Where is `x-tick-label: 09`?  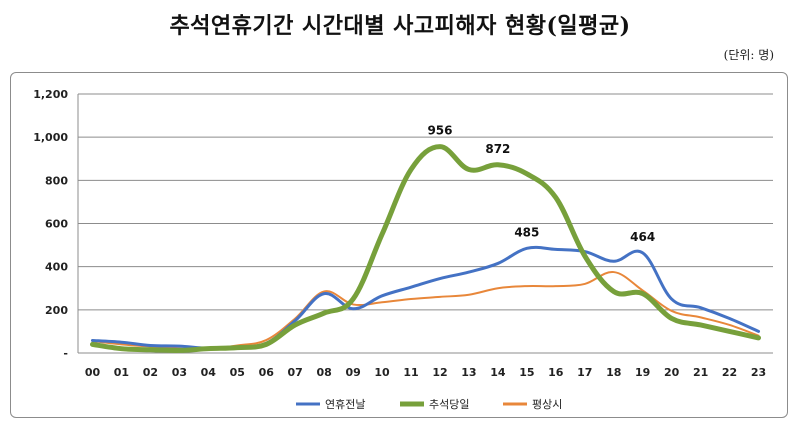 x-tick-label: 09 is located at coordinates (352, 372).